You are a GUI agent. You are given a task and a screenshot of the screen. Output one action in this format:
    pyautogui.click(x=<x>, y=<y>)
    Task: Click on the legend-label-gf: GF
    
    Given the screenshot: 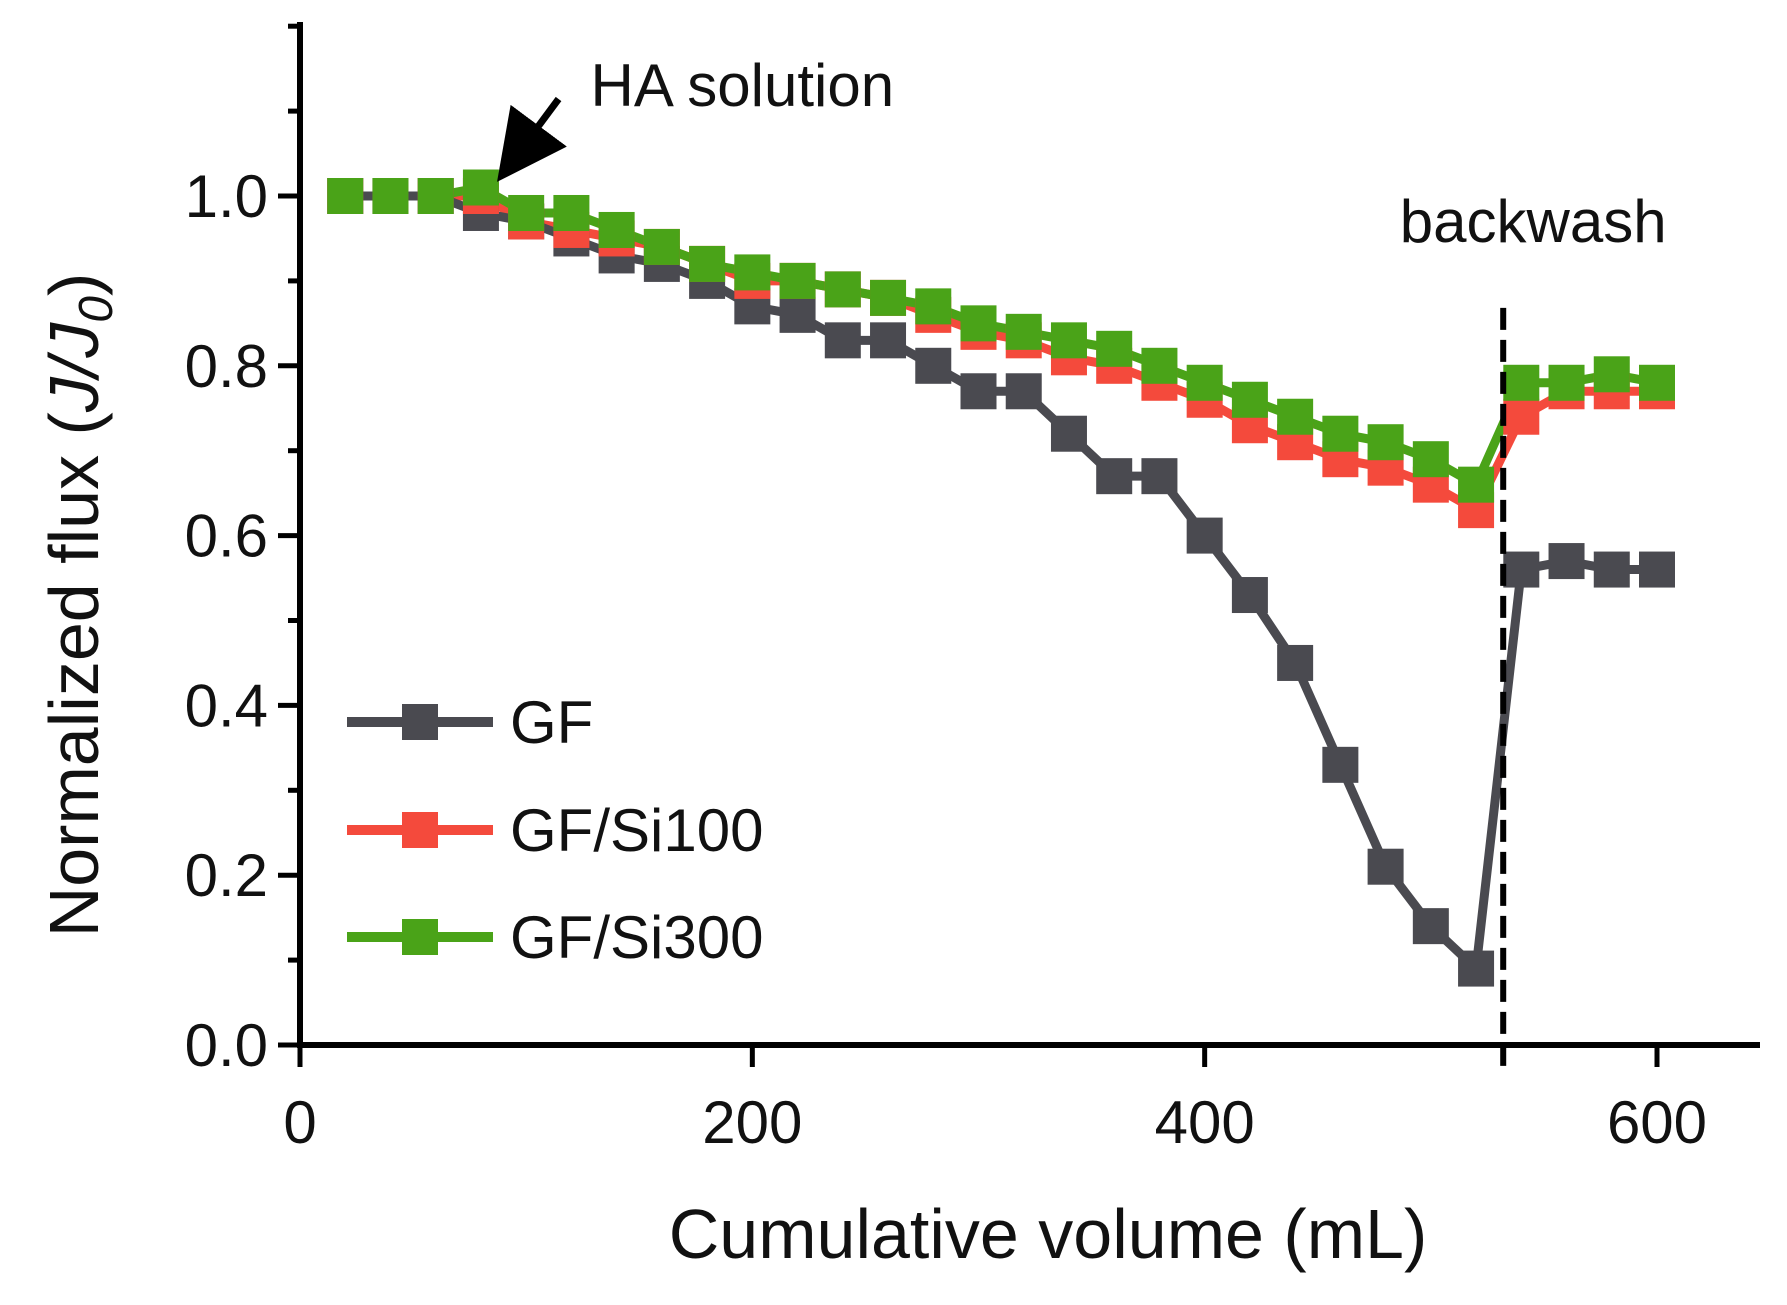 What is the action you would take?
    pyautogui.click(x=551, y=722)
    